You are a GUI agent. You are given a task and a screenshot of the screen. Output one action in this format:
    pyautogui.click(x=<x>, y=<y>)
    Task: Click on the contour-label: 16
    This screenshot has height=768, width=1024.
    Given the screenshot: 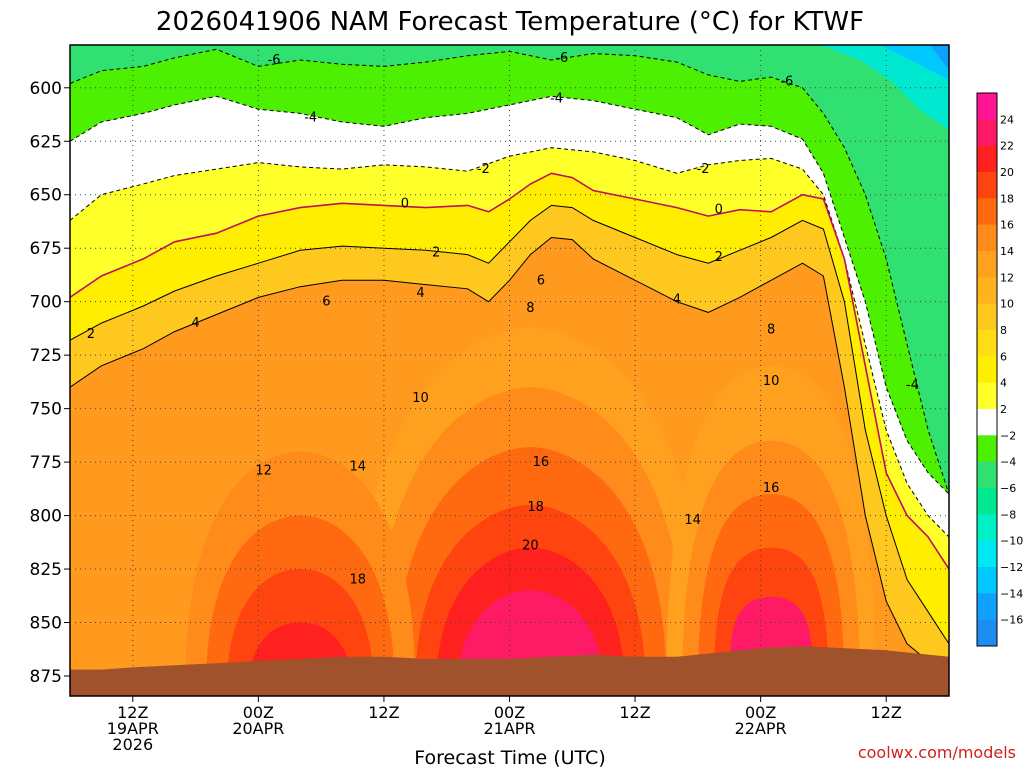 What is the action you would take?
    pyautogui.click(x=541, y=462)
    